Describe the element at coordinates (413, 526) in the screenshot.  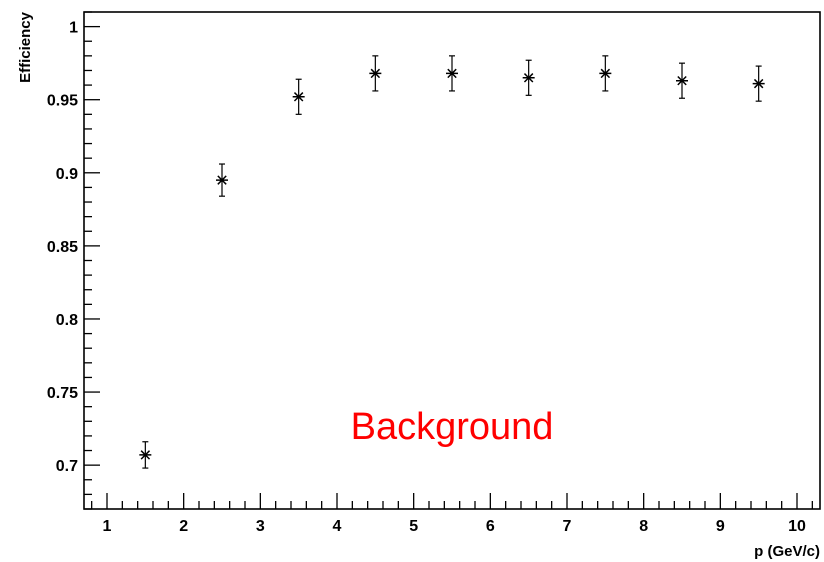
I see `x-tick-label: 5` at that location.